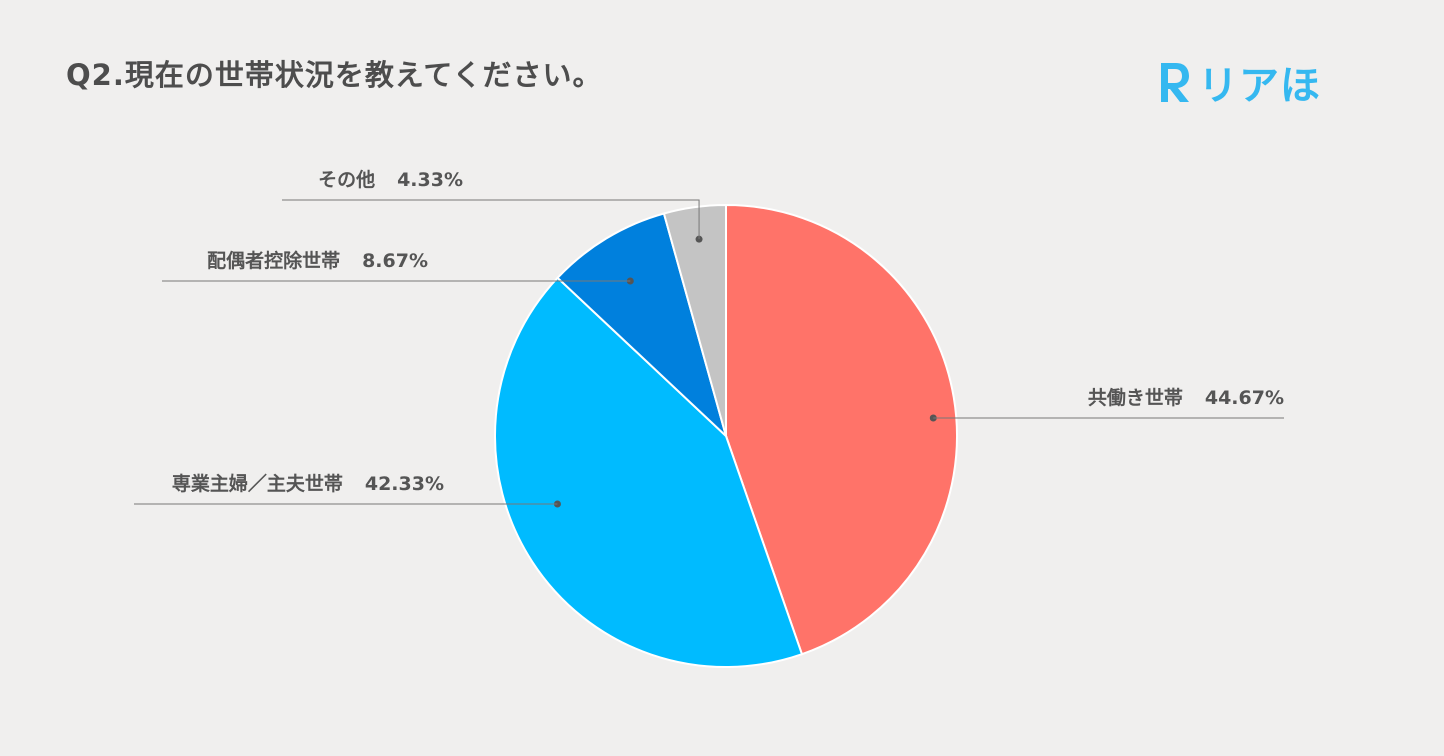 The width and height of the screenshot is (1444, 756). What do you see at coordinates (334, 75) in the screenshot?
I see `chart-title: Q2.現在の世帯状況を教えてください。` at bounding box center [334, 75].